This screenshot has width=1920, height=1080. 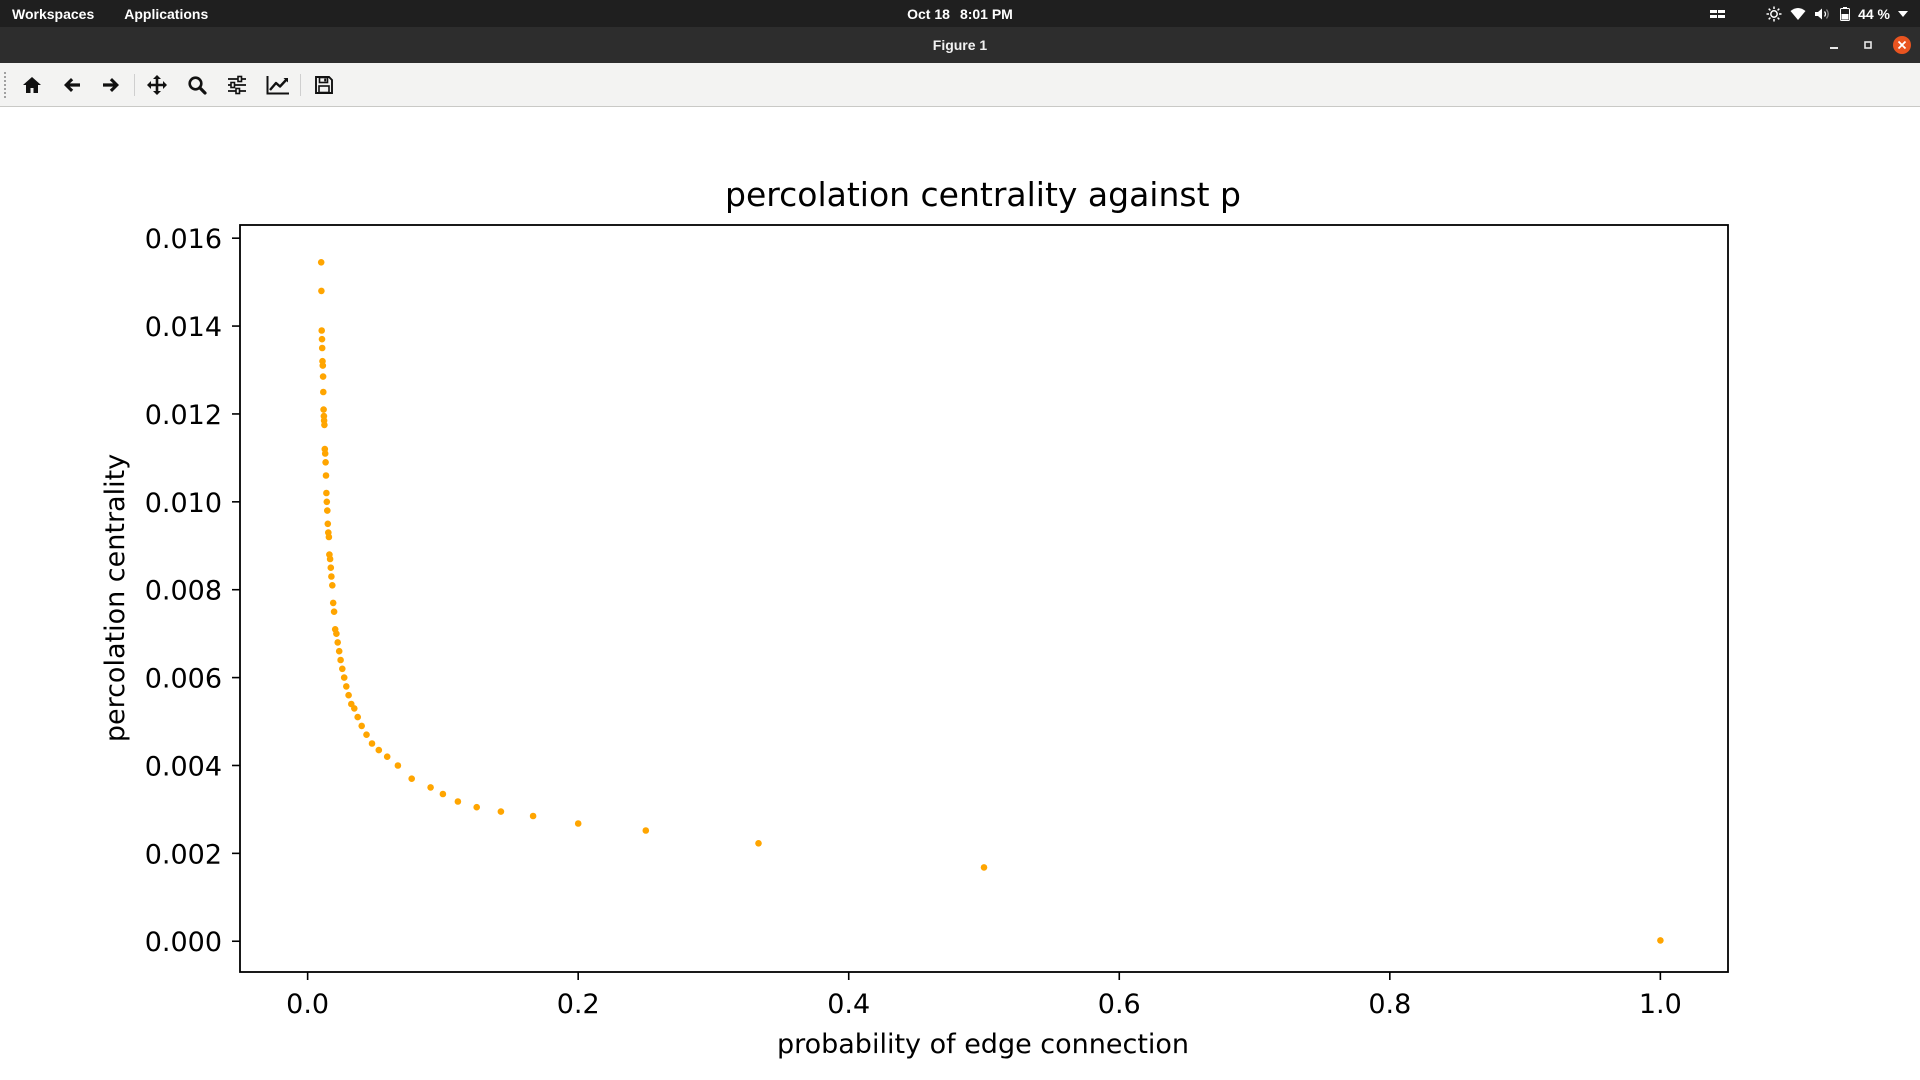 I want to click on toolbar-grip, so click(x=5, y=85).